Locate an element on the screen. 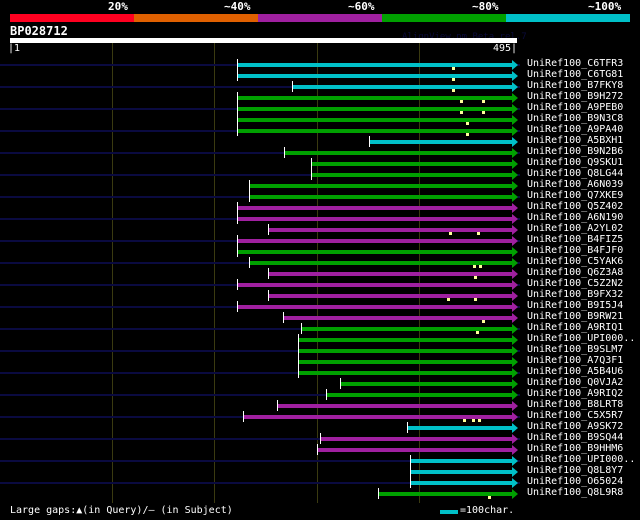  subject-label: UniRef100_B4FIZ5 is located at coordinates (575, 239).